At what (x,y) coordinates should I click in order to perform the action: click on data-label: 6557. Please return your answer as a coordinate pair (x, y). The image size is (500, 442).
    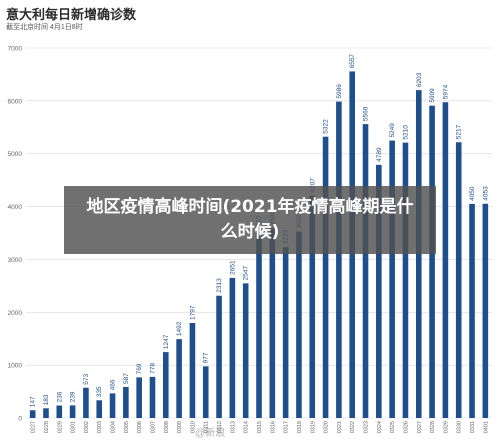
    Looking at the image, I should click on (352, 61).